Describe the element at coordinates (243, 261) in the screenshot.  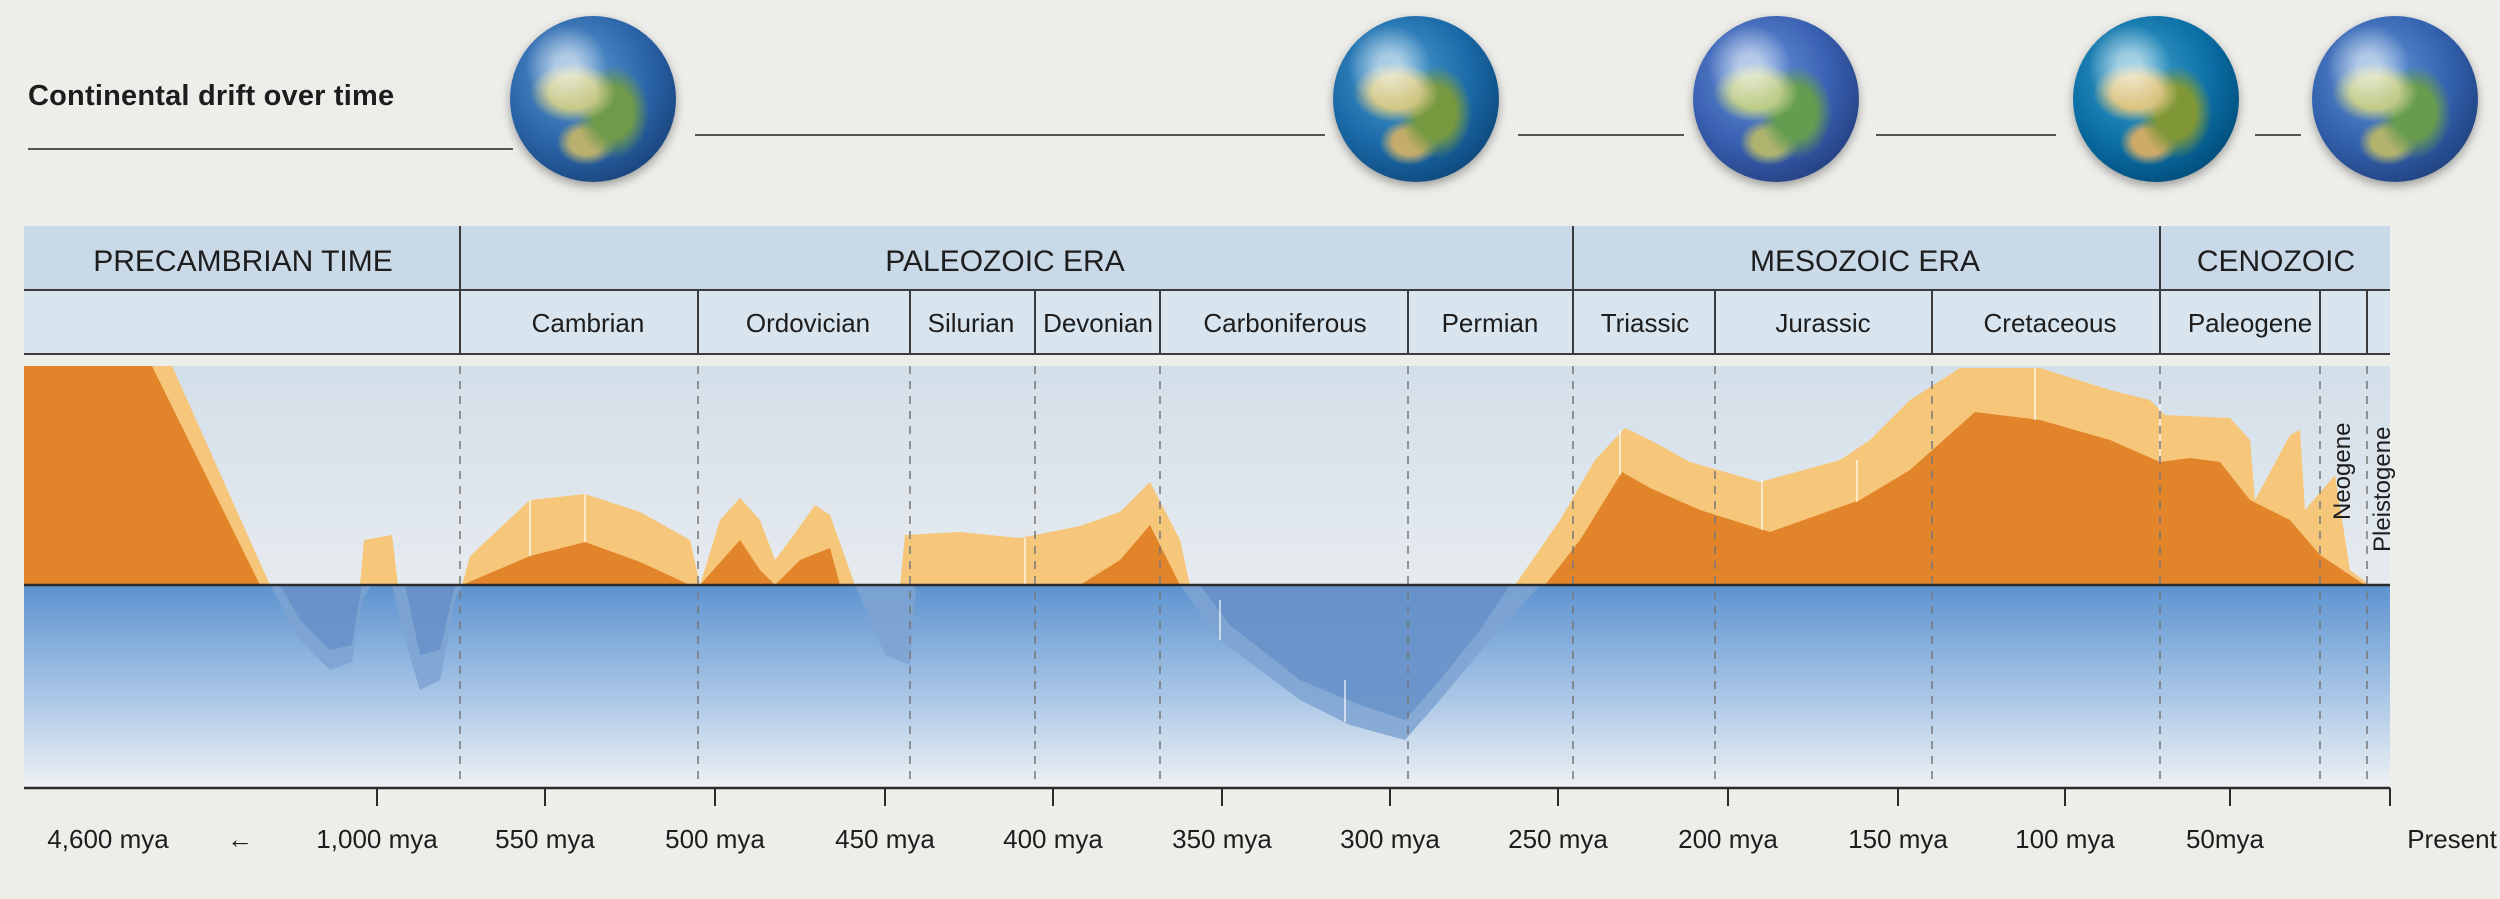
I see `era-label-precambrian: PRECAMBRIAN TIME` at that location.